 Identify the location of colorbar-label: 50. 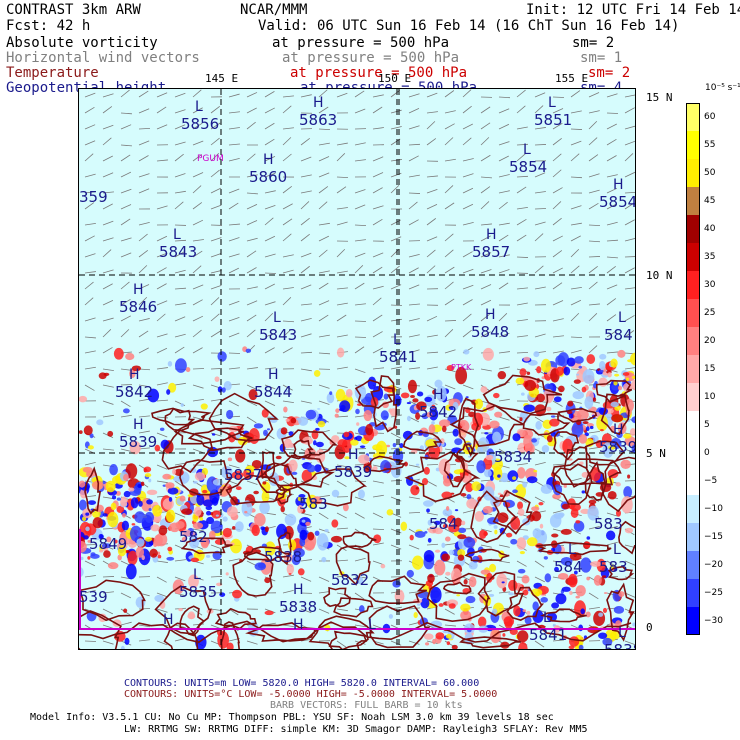
(710, 173).